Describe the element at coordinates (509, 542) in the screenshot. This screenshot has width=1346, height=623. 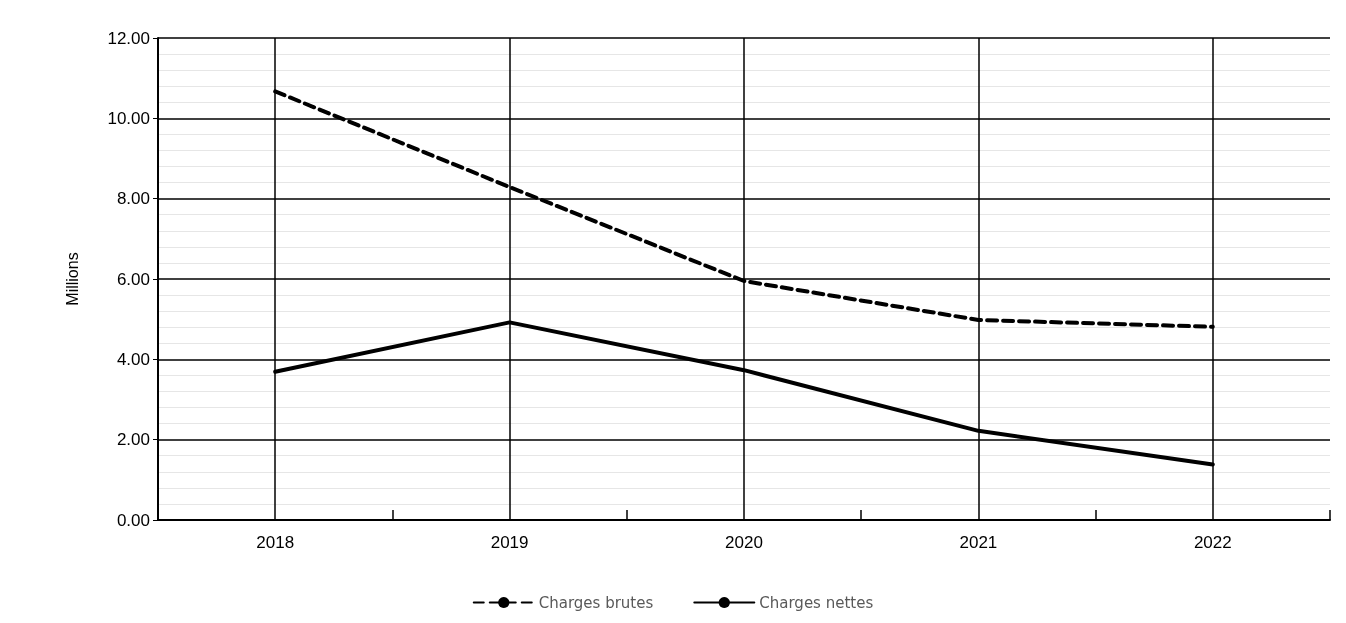
I see `x-tick-label: 2019` at that location.